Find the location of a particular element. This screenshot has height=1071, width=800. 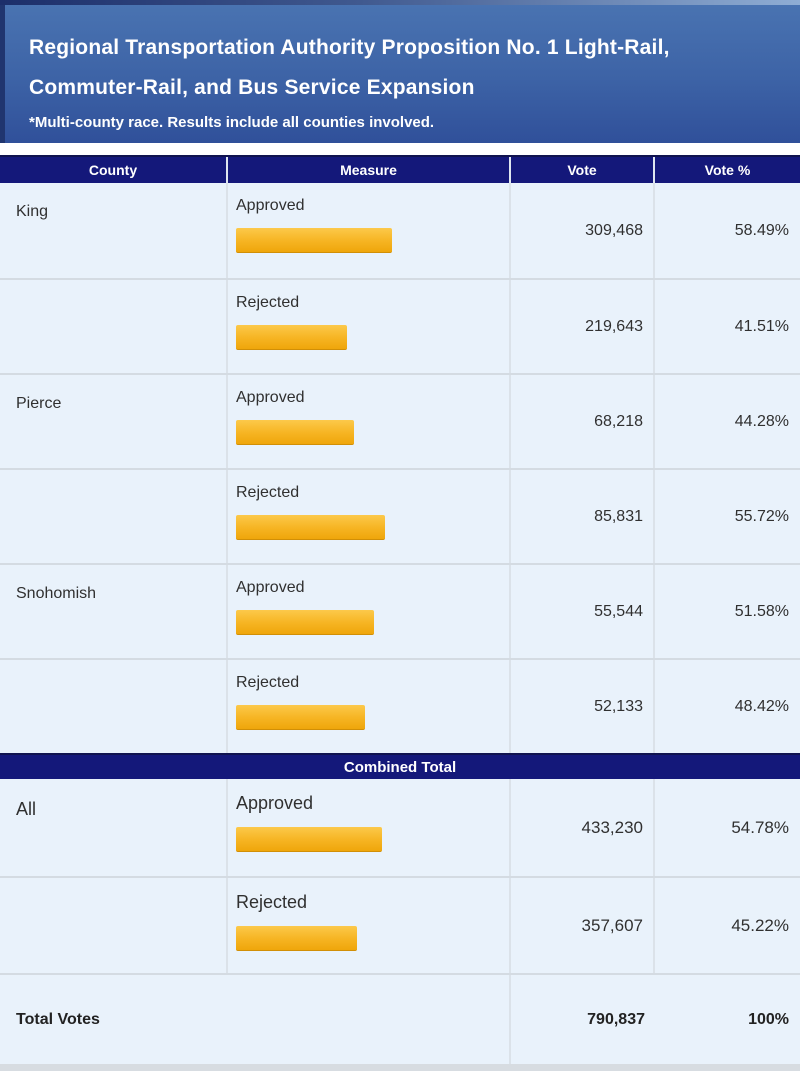

result-row: Rejected 52,133 48.42% is located at coordinates (400, 705).